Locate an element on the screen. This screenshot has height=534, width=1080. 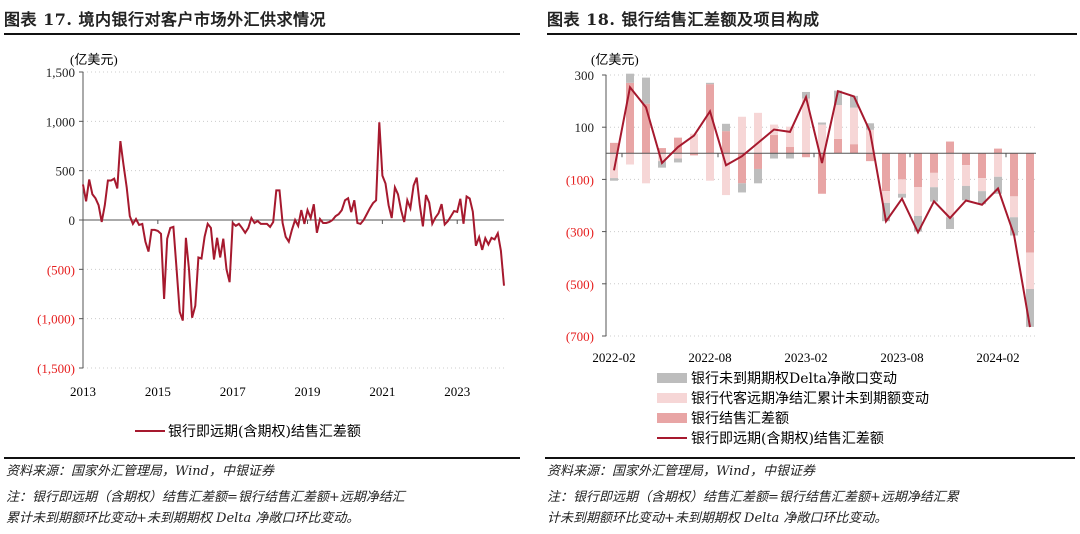
y-tick-label: 100 is located at coordinates (585, 127).